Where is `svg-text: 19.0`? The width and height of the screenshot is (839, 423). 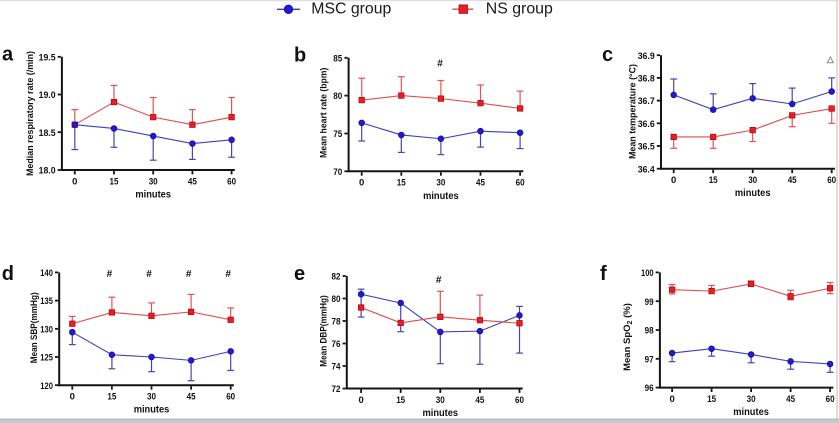 svg-text: 19.0 is located at coordinates (47, 95).